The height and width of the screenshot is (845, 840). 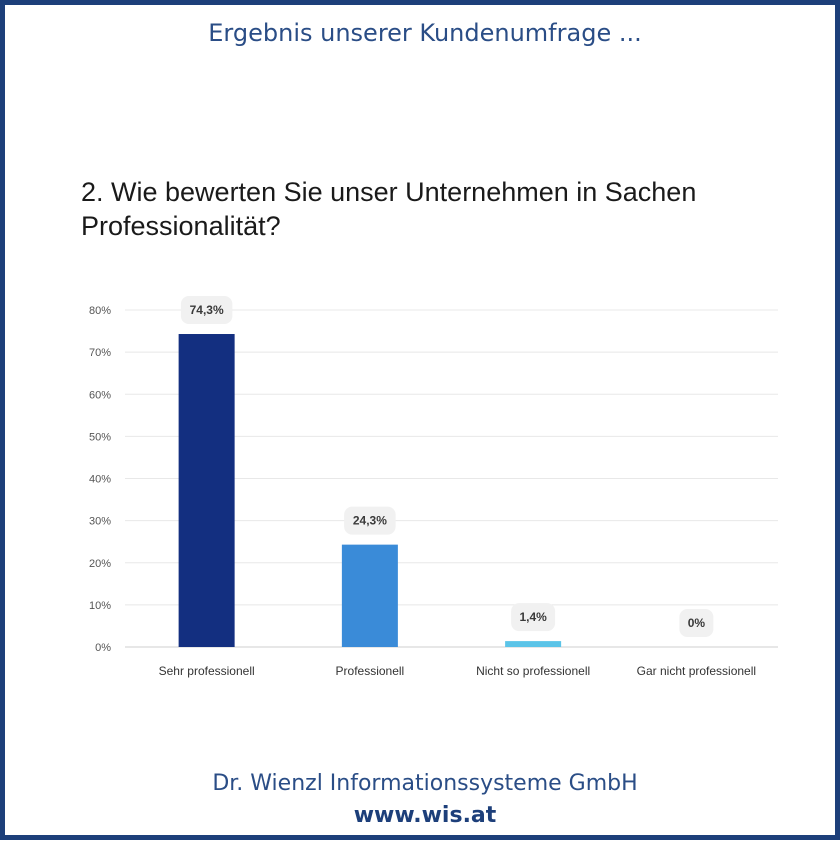 What do you see at coordinates (100, 564) in the screenshot?
I see `y-tick-label: 20%` at bounding box center [100, 564].